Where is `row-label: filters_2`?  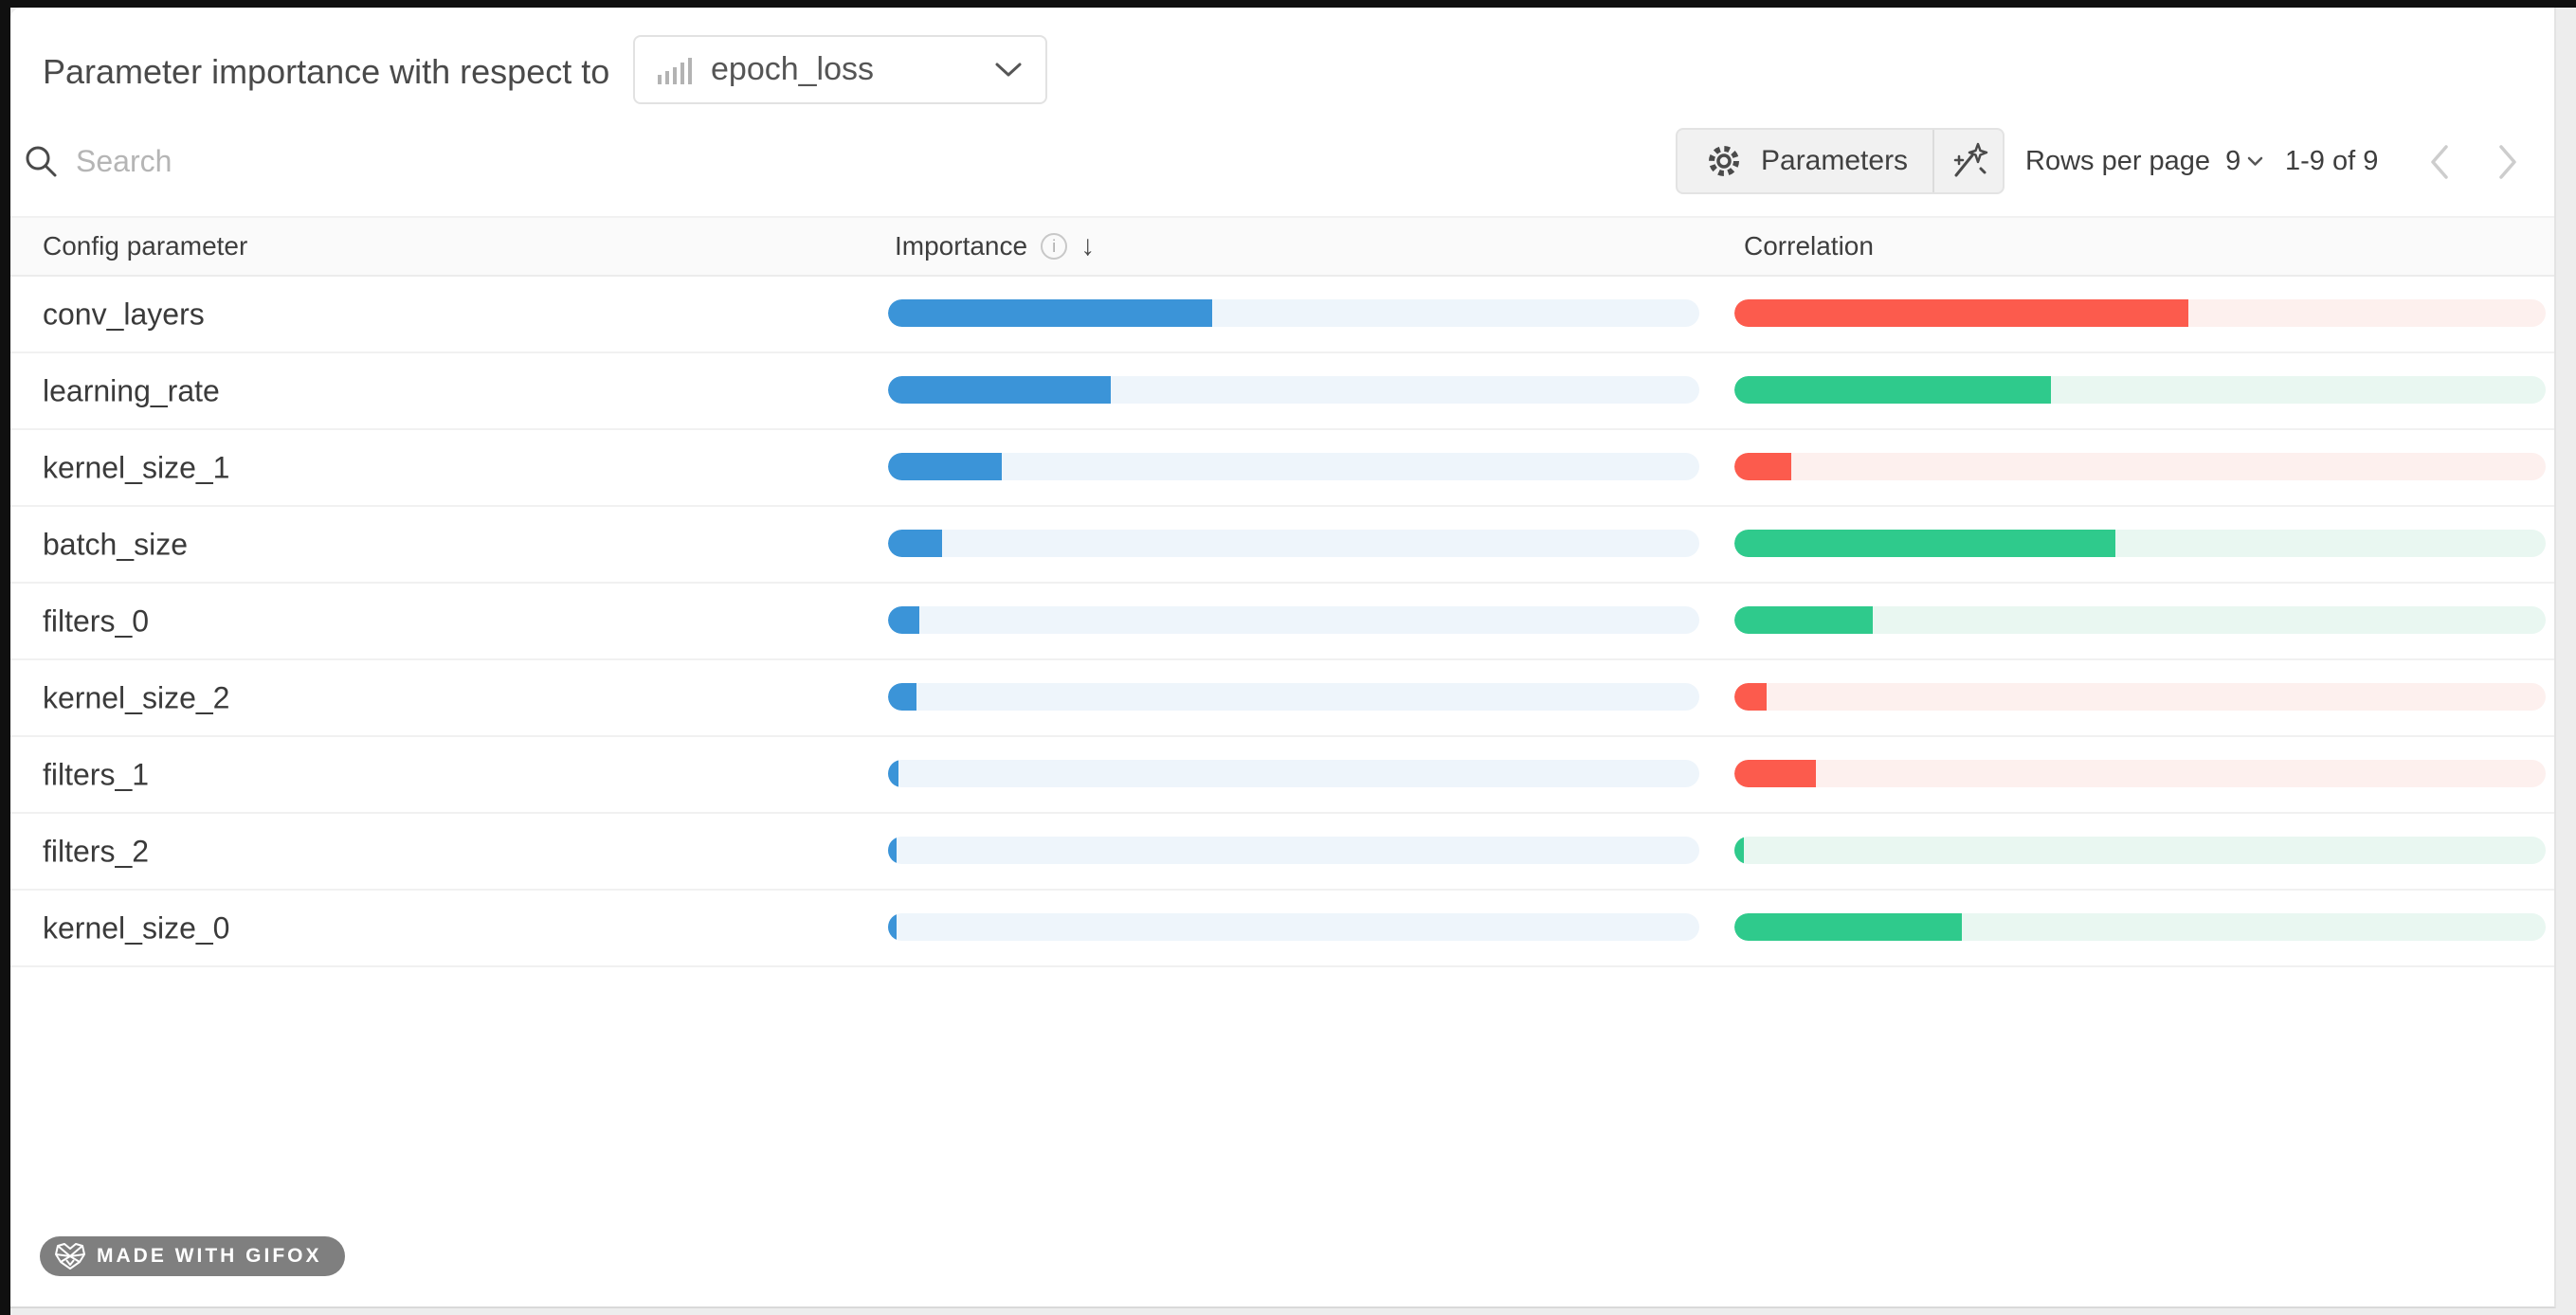 row-label: filters_2 is located at coordinates (96, 851).